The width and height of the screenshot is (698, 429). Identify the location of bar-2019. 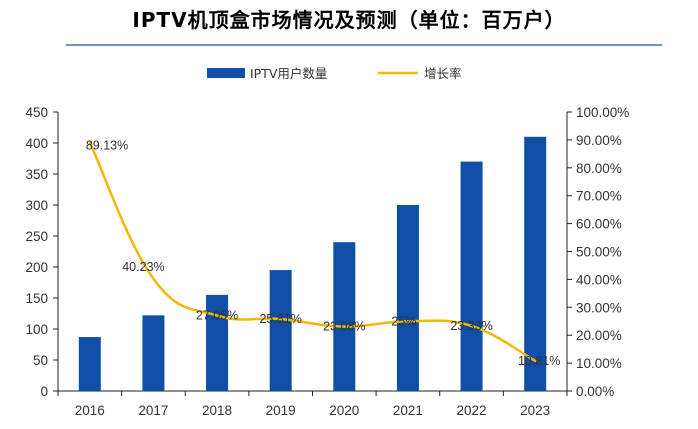
(280, 330).